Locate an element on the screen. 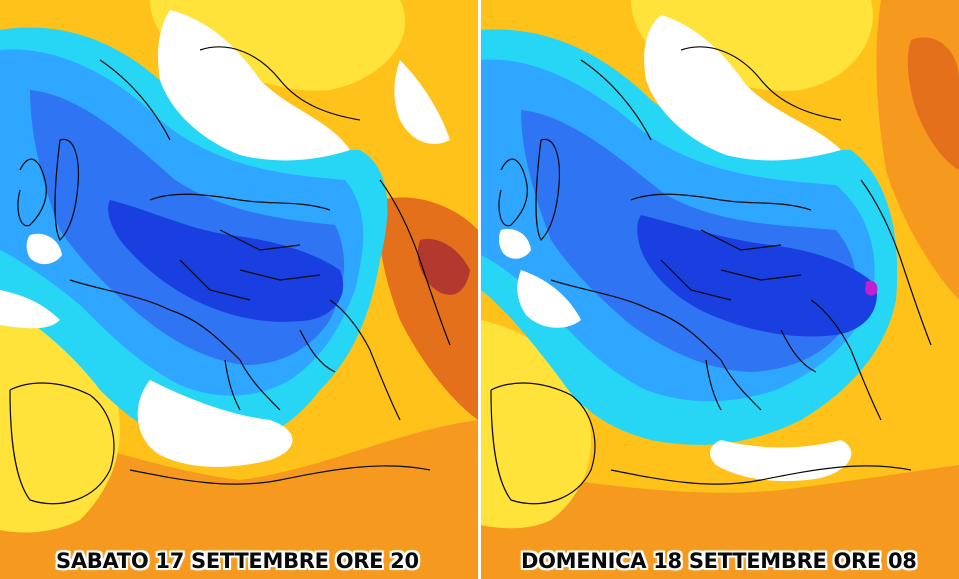  caption-saturday: SABATO 17 SETTEMBRE ORE 20 is located at coordinates (237, 561).